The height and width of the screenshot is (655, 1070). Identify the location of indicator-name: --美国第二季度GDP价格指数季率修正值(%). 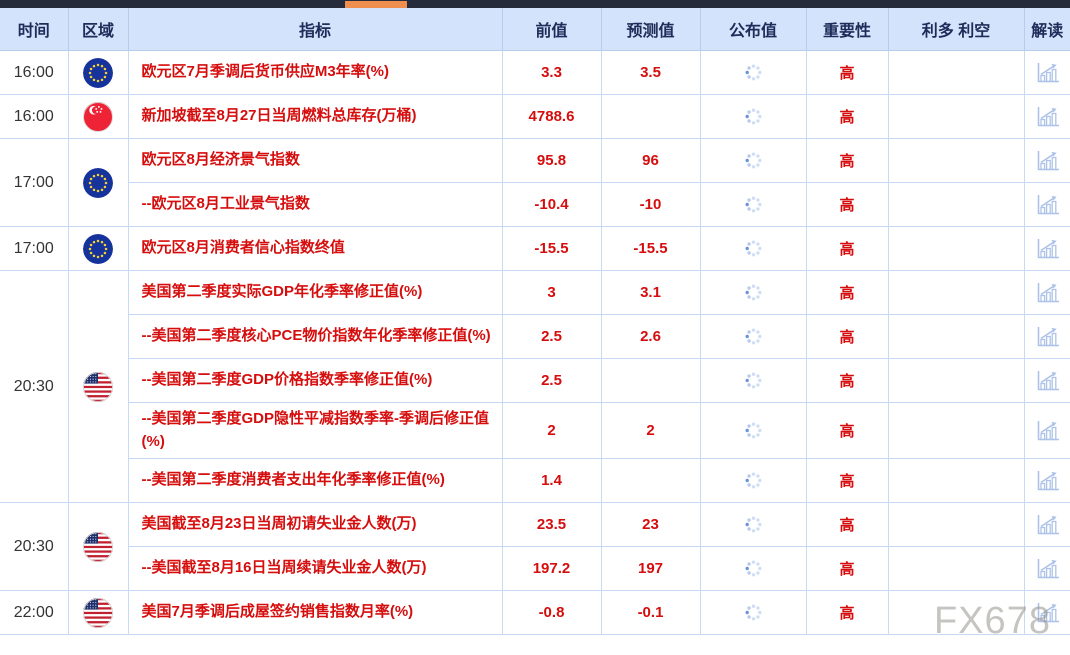
(315, 380).